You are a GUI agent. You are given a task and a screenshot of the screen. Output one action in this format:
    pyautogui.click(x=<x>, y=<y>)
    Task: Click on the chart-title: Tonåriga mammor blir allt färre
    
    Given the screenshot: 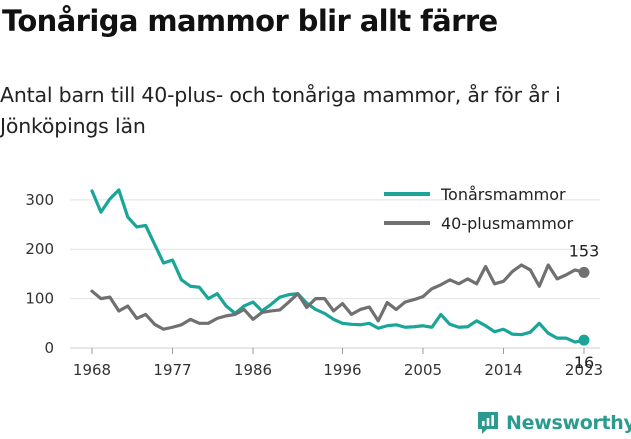 What is the action you would take?
    pyautogui.click(x=250, y=21)
    